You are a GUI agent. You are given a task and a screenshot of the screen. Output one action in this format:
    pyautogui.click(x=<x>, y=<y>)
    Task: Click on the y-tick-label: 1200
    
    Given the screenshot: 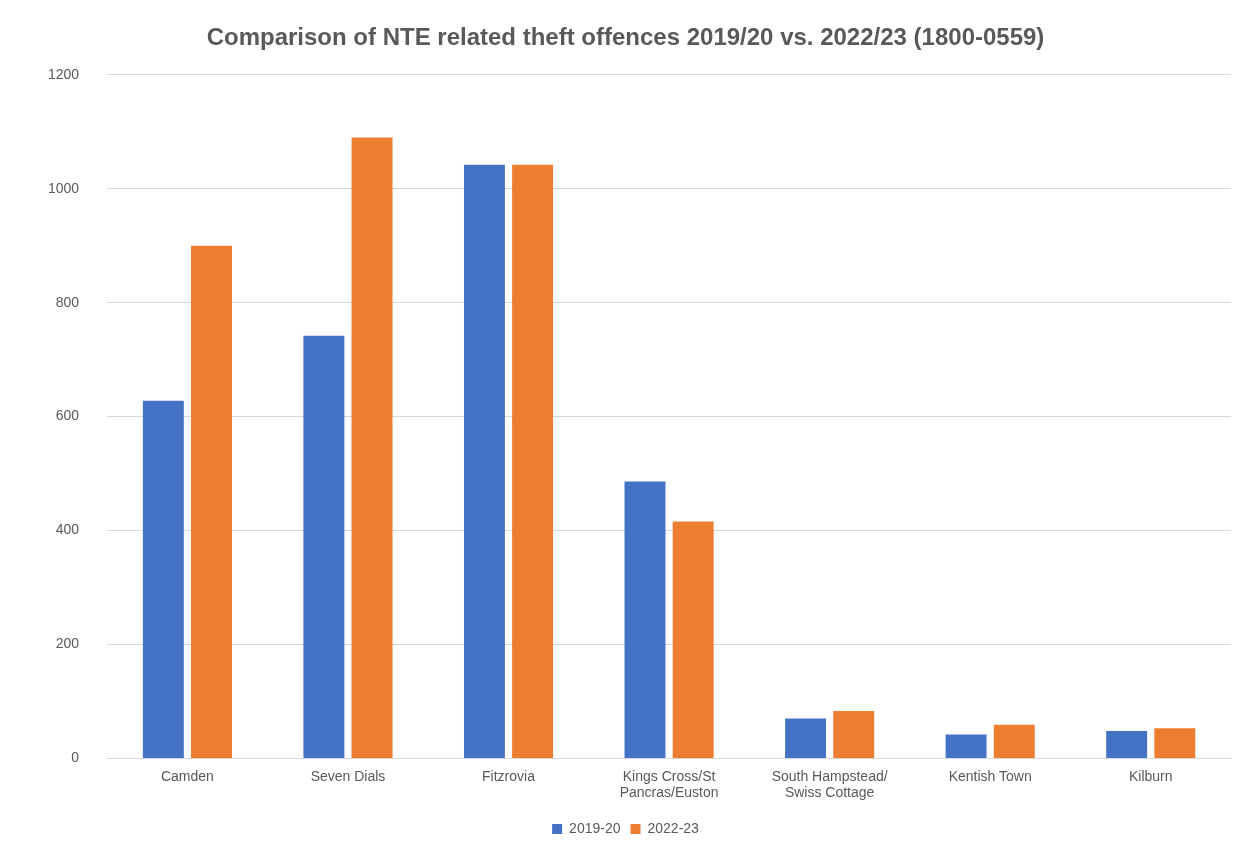 What is the action you would take?
    pyautogui.click(x=63, y=73)
    